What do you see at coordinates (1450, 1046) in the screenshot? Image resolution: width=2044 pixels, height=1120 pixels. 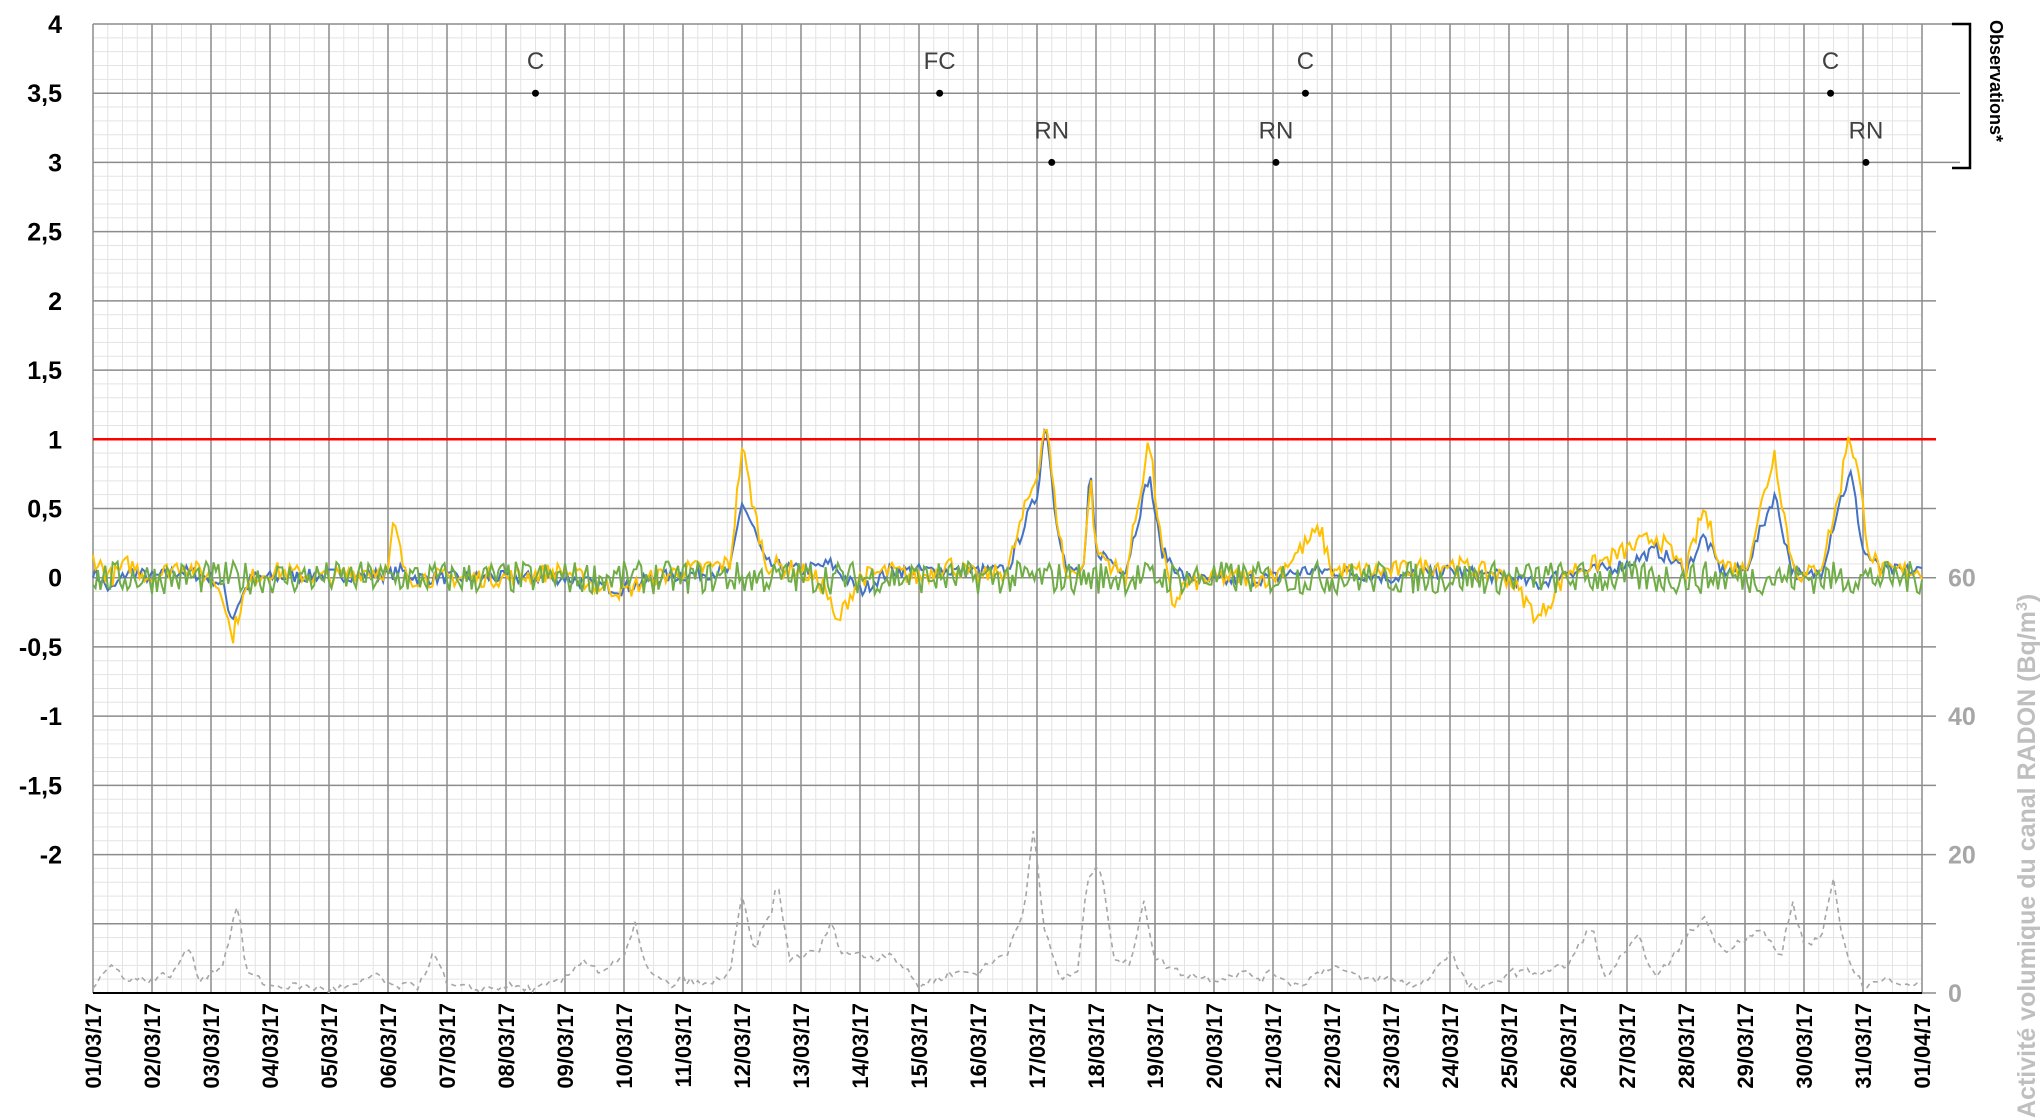 I see `x-tick-label: 24/03/17` at bounding box center [1450, 1046].